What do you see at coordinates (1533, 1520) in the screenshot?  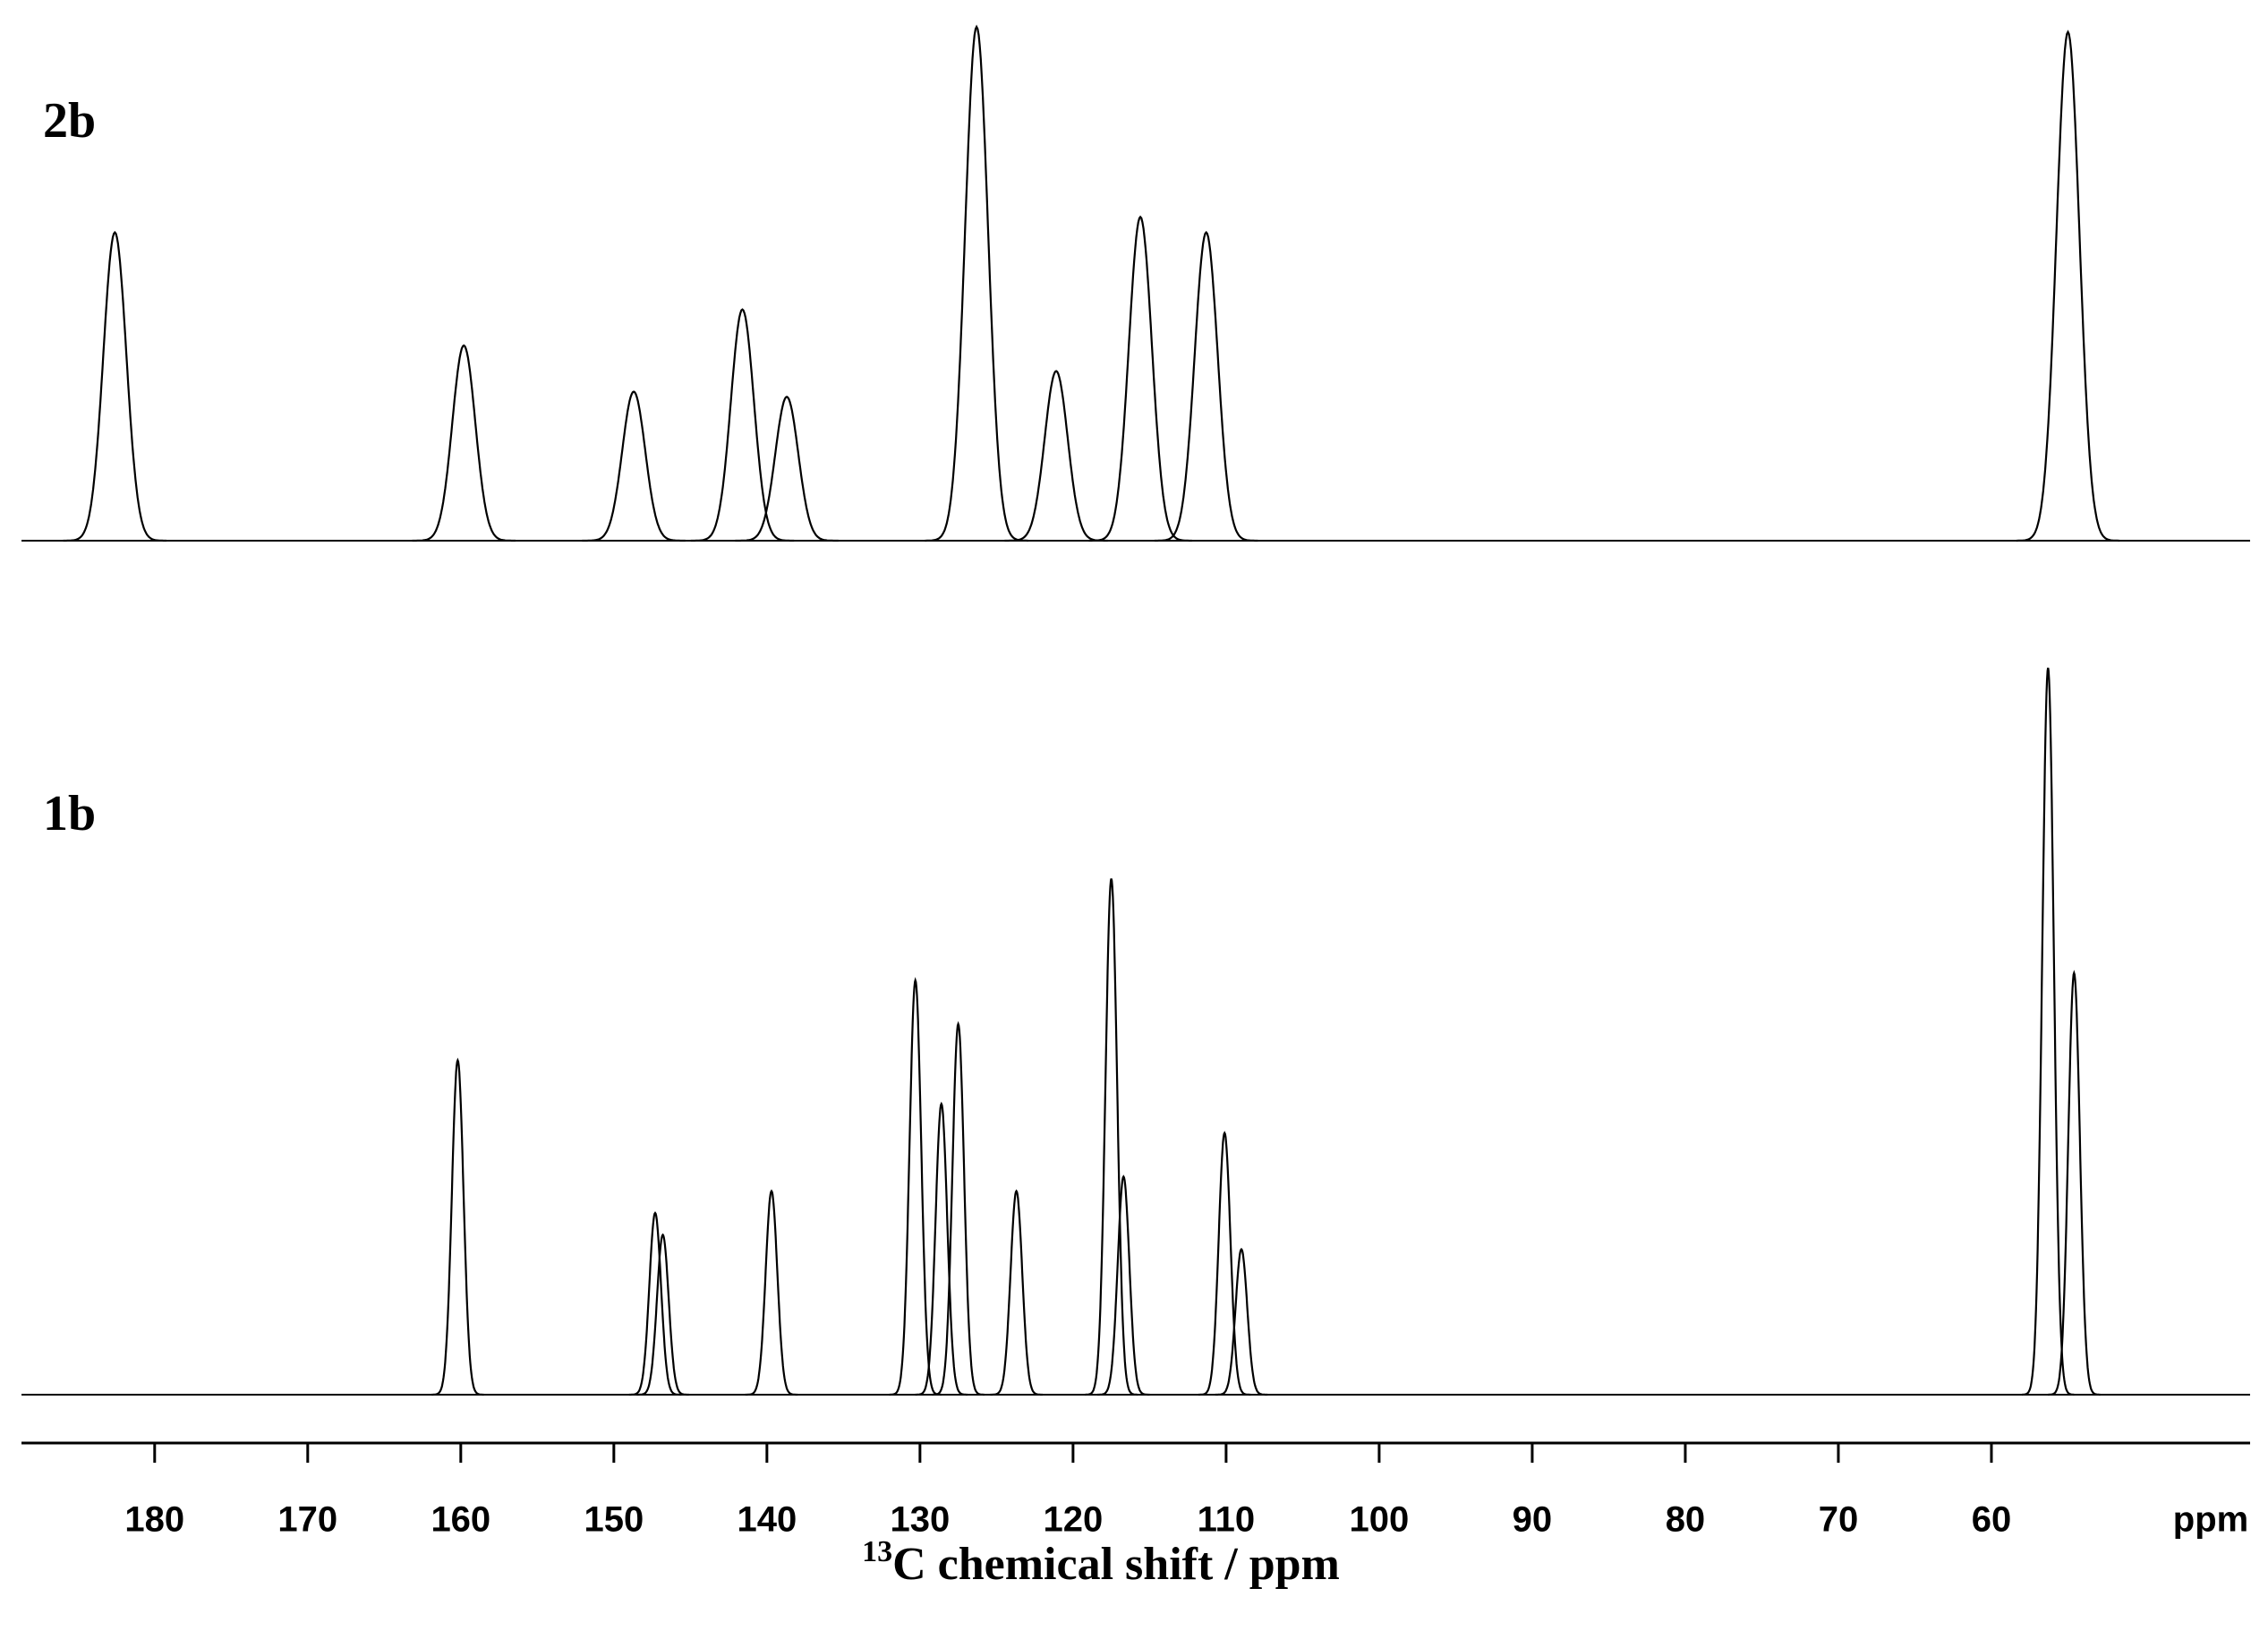 I see `x-tick-label: 90` at bounding box center [1533, 1520].